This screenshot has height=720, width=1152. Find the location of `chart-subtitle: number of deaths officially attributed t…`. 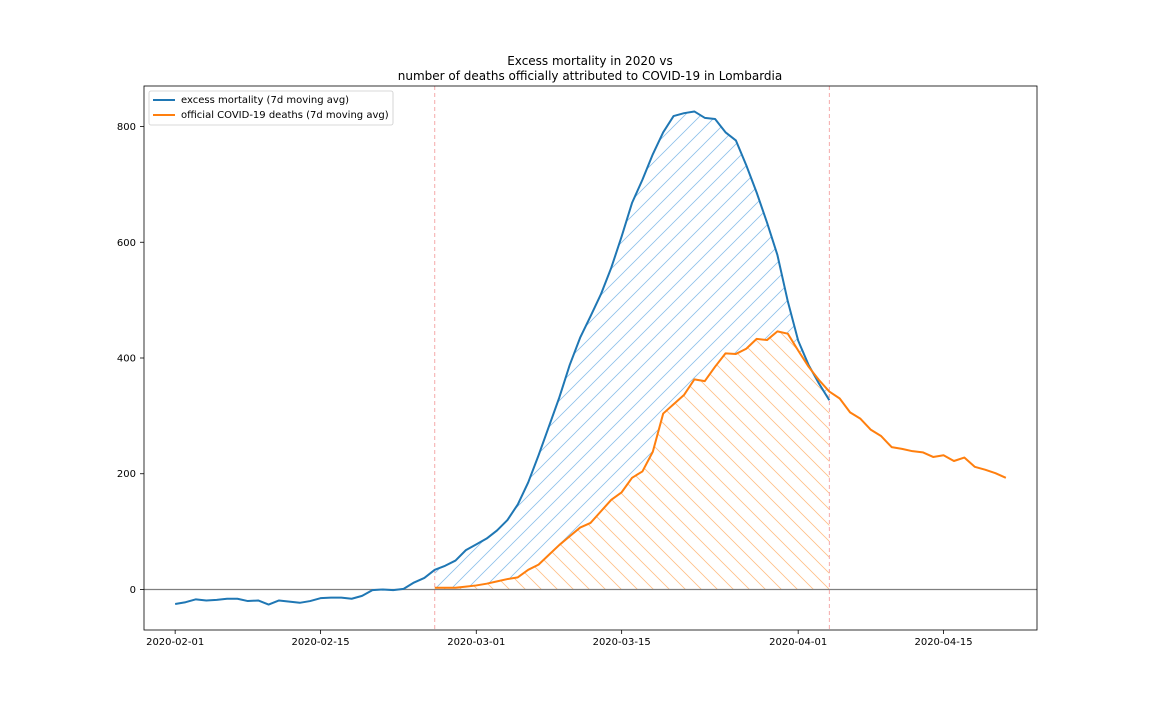

chart-subtitle: number of deaths officially attributed t… is located at coordinates (590, 76).